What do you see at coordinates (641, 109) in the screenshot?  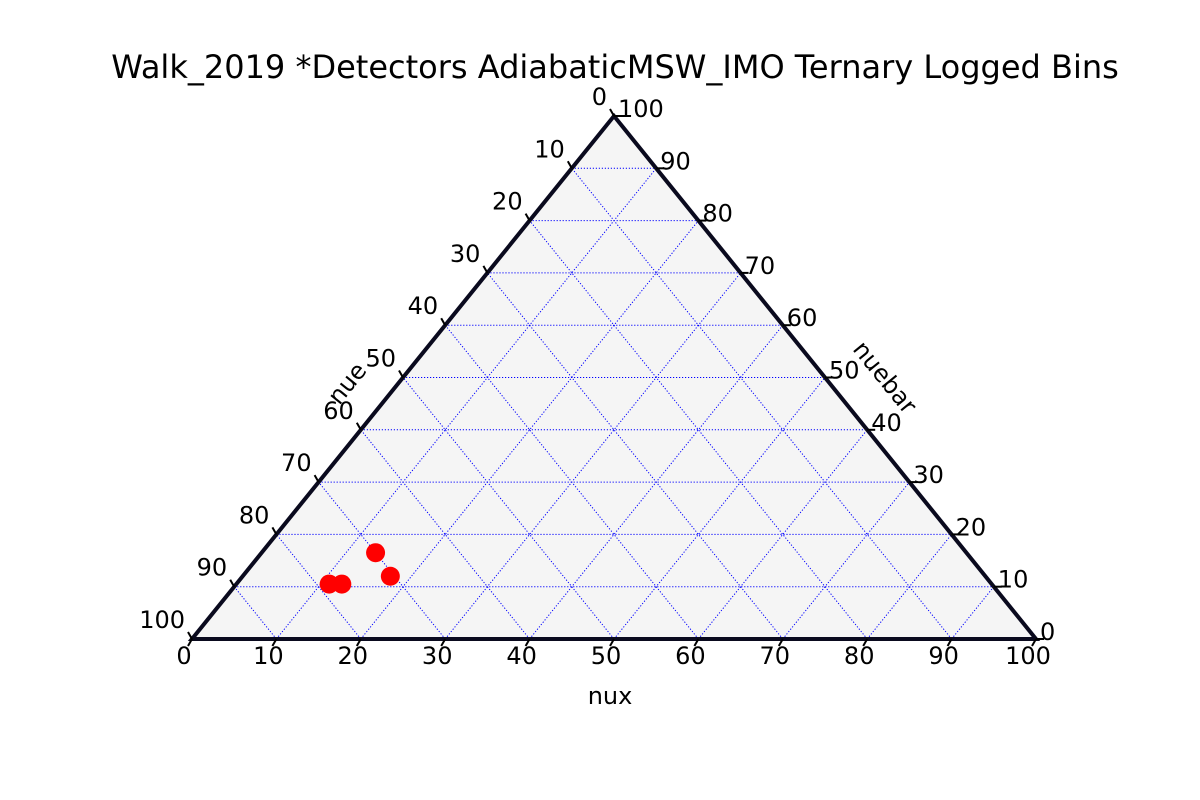 I see `tick-label-nuebar: 100` at bounding box center [641, 109].